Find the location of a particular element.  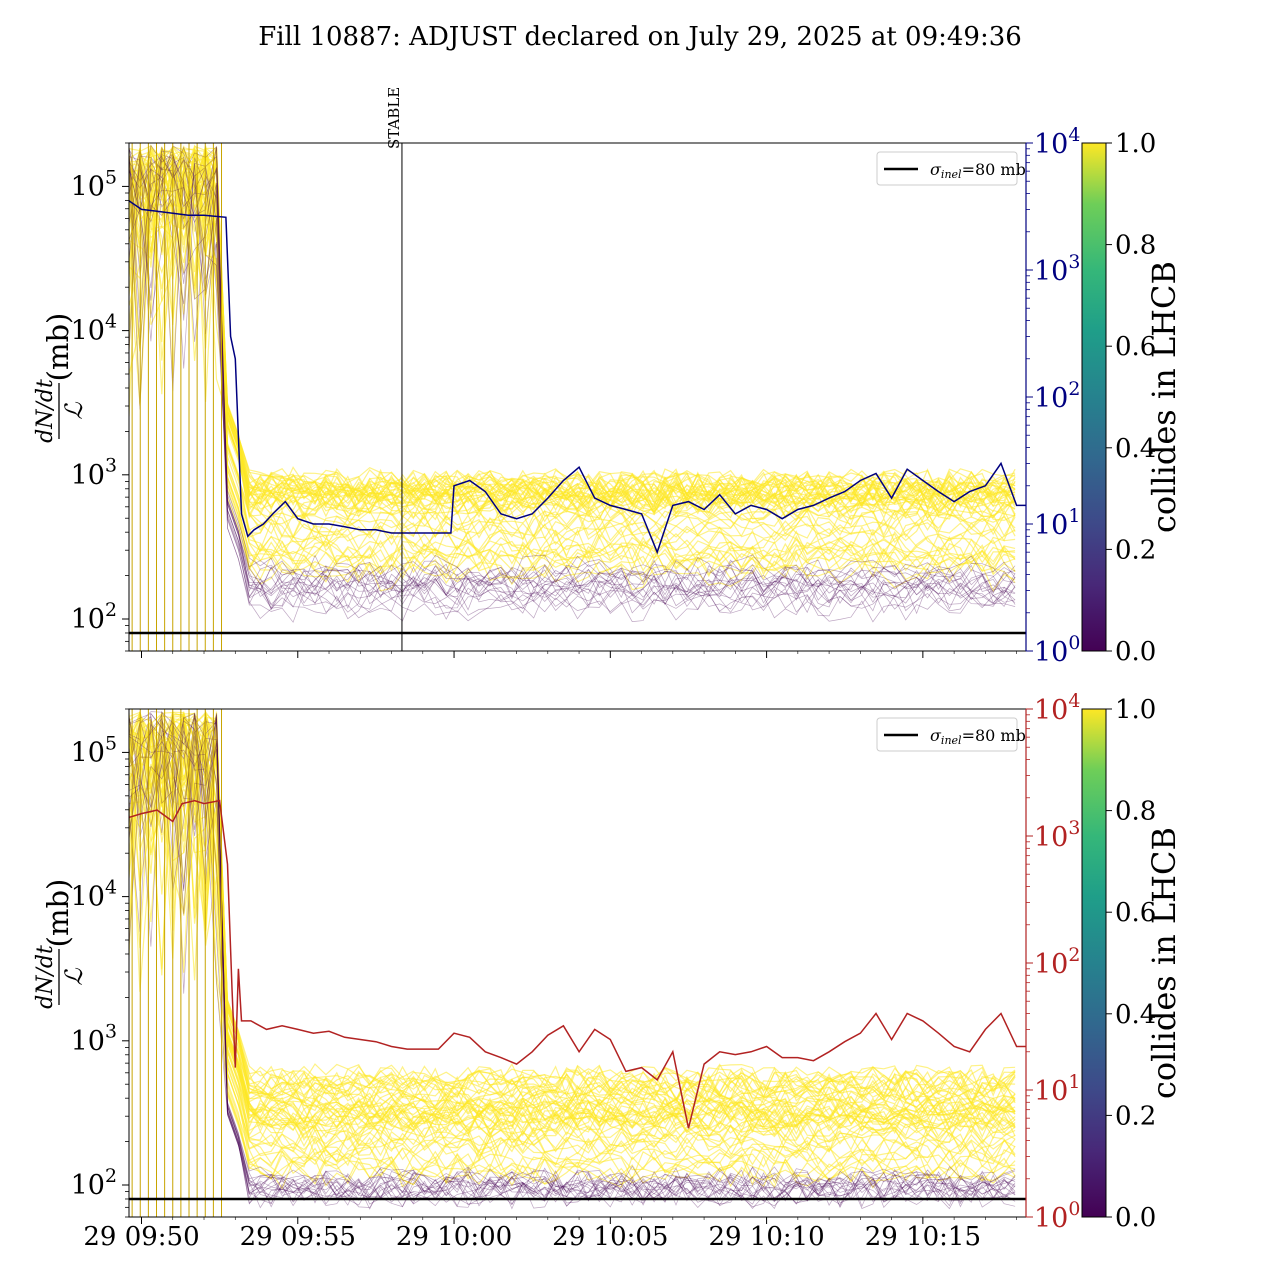

x-tick-label: 29 10:00 is located at coordinates (454, 1237).